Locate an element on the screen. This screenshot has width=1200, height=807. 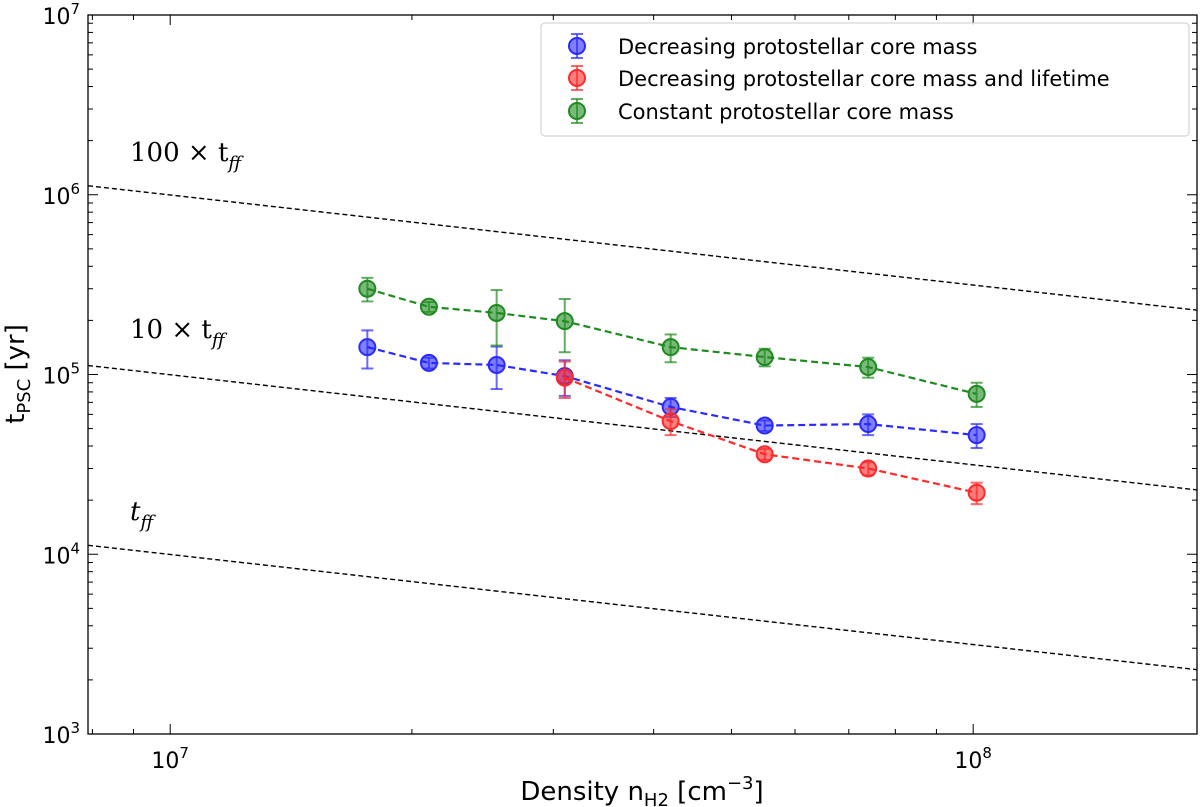
y-tick-label: 10⁶ is located at coordinates (61, 195).